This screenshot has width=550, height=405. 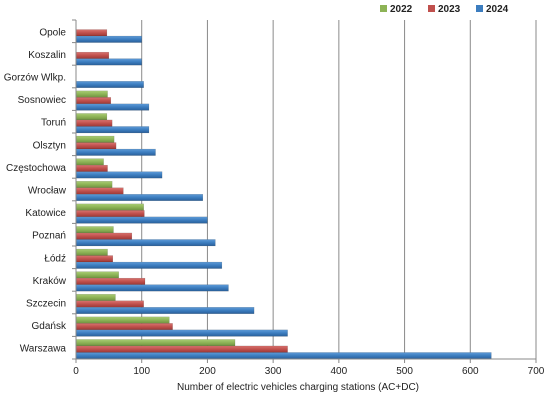 I want to click on legend-label: 2024, so click(x=497, y=9).